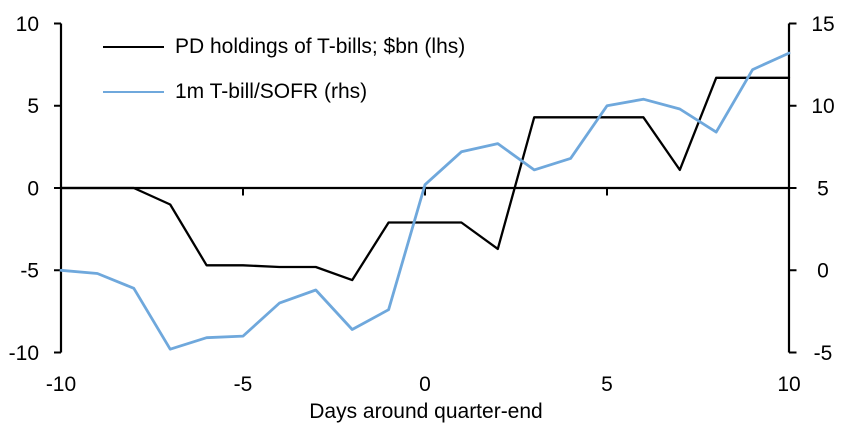 The width and height of the screenshot is (852, 432). What do you see at coordinates (822, 24) in the screenshot?
I see `right-axis-tick-label: 15` at bounding box center [822, 24].